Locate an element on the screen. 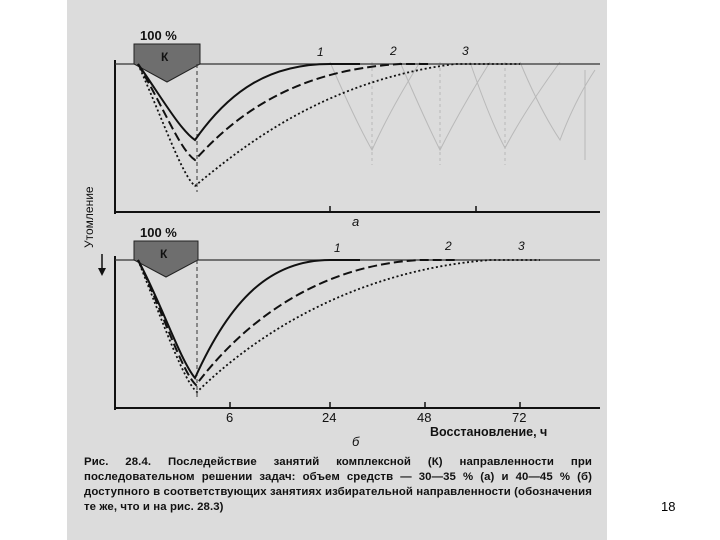  x-tick-label-72: 72 is located at coordinates (519, 417).